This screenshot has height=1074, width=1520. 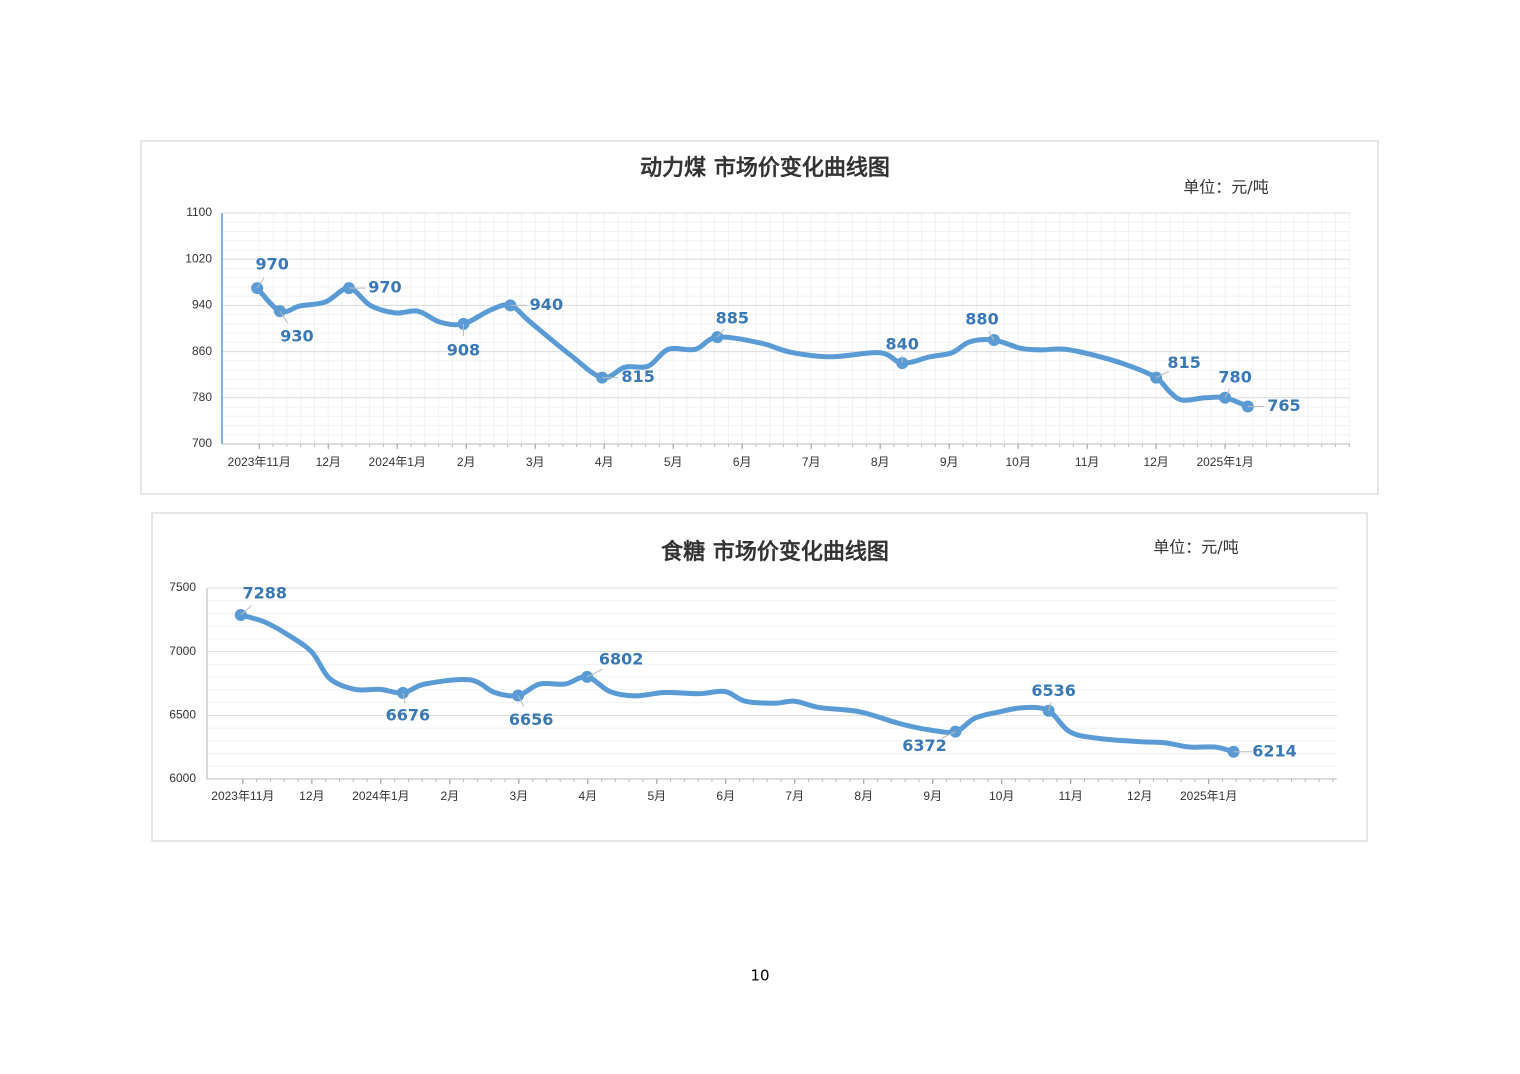 I want to click on chart-title: 食糖 市场价变化曲线图, so click(x=775, y=552).